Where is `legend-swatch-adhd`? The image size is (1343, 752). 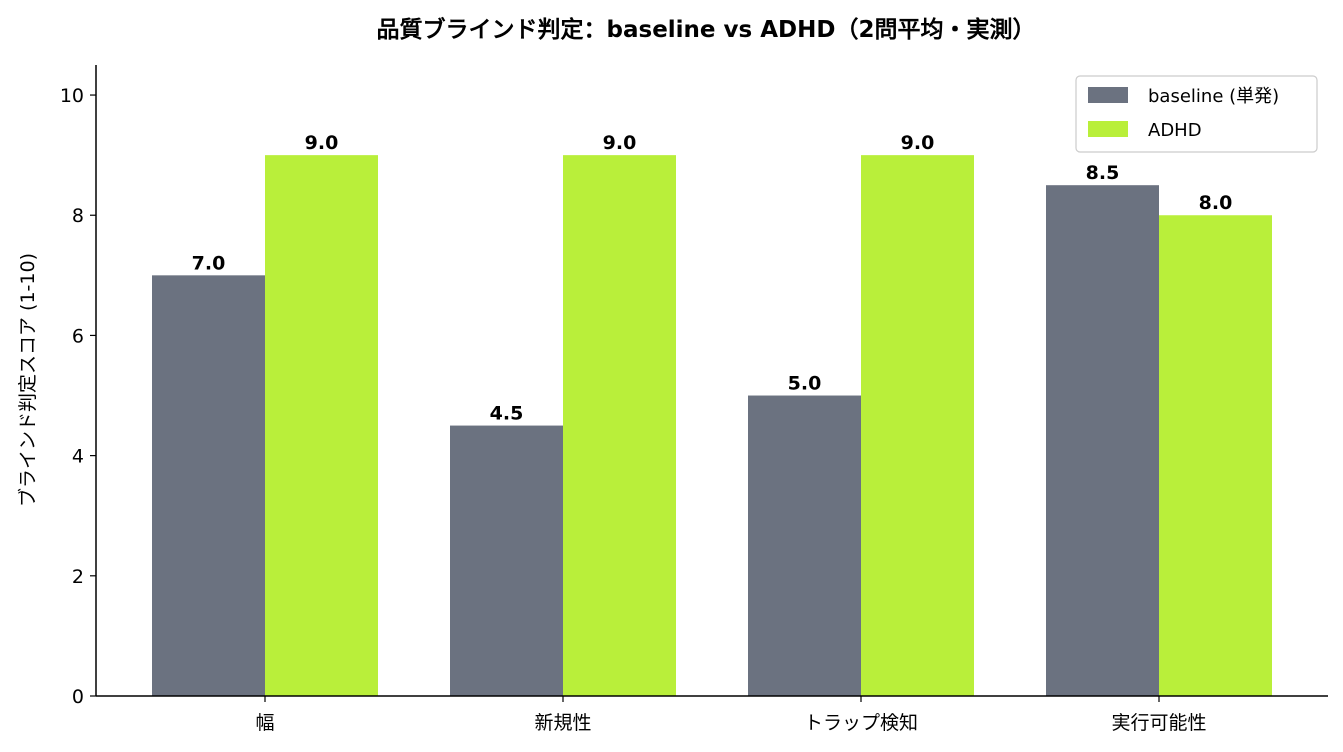 legend-swatch-adhd is located at coordinates (1108, 129).